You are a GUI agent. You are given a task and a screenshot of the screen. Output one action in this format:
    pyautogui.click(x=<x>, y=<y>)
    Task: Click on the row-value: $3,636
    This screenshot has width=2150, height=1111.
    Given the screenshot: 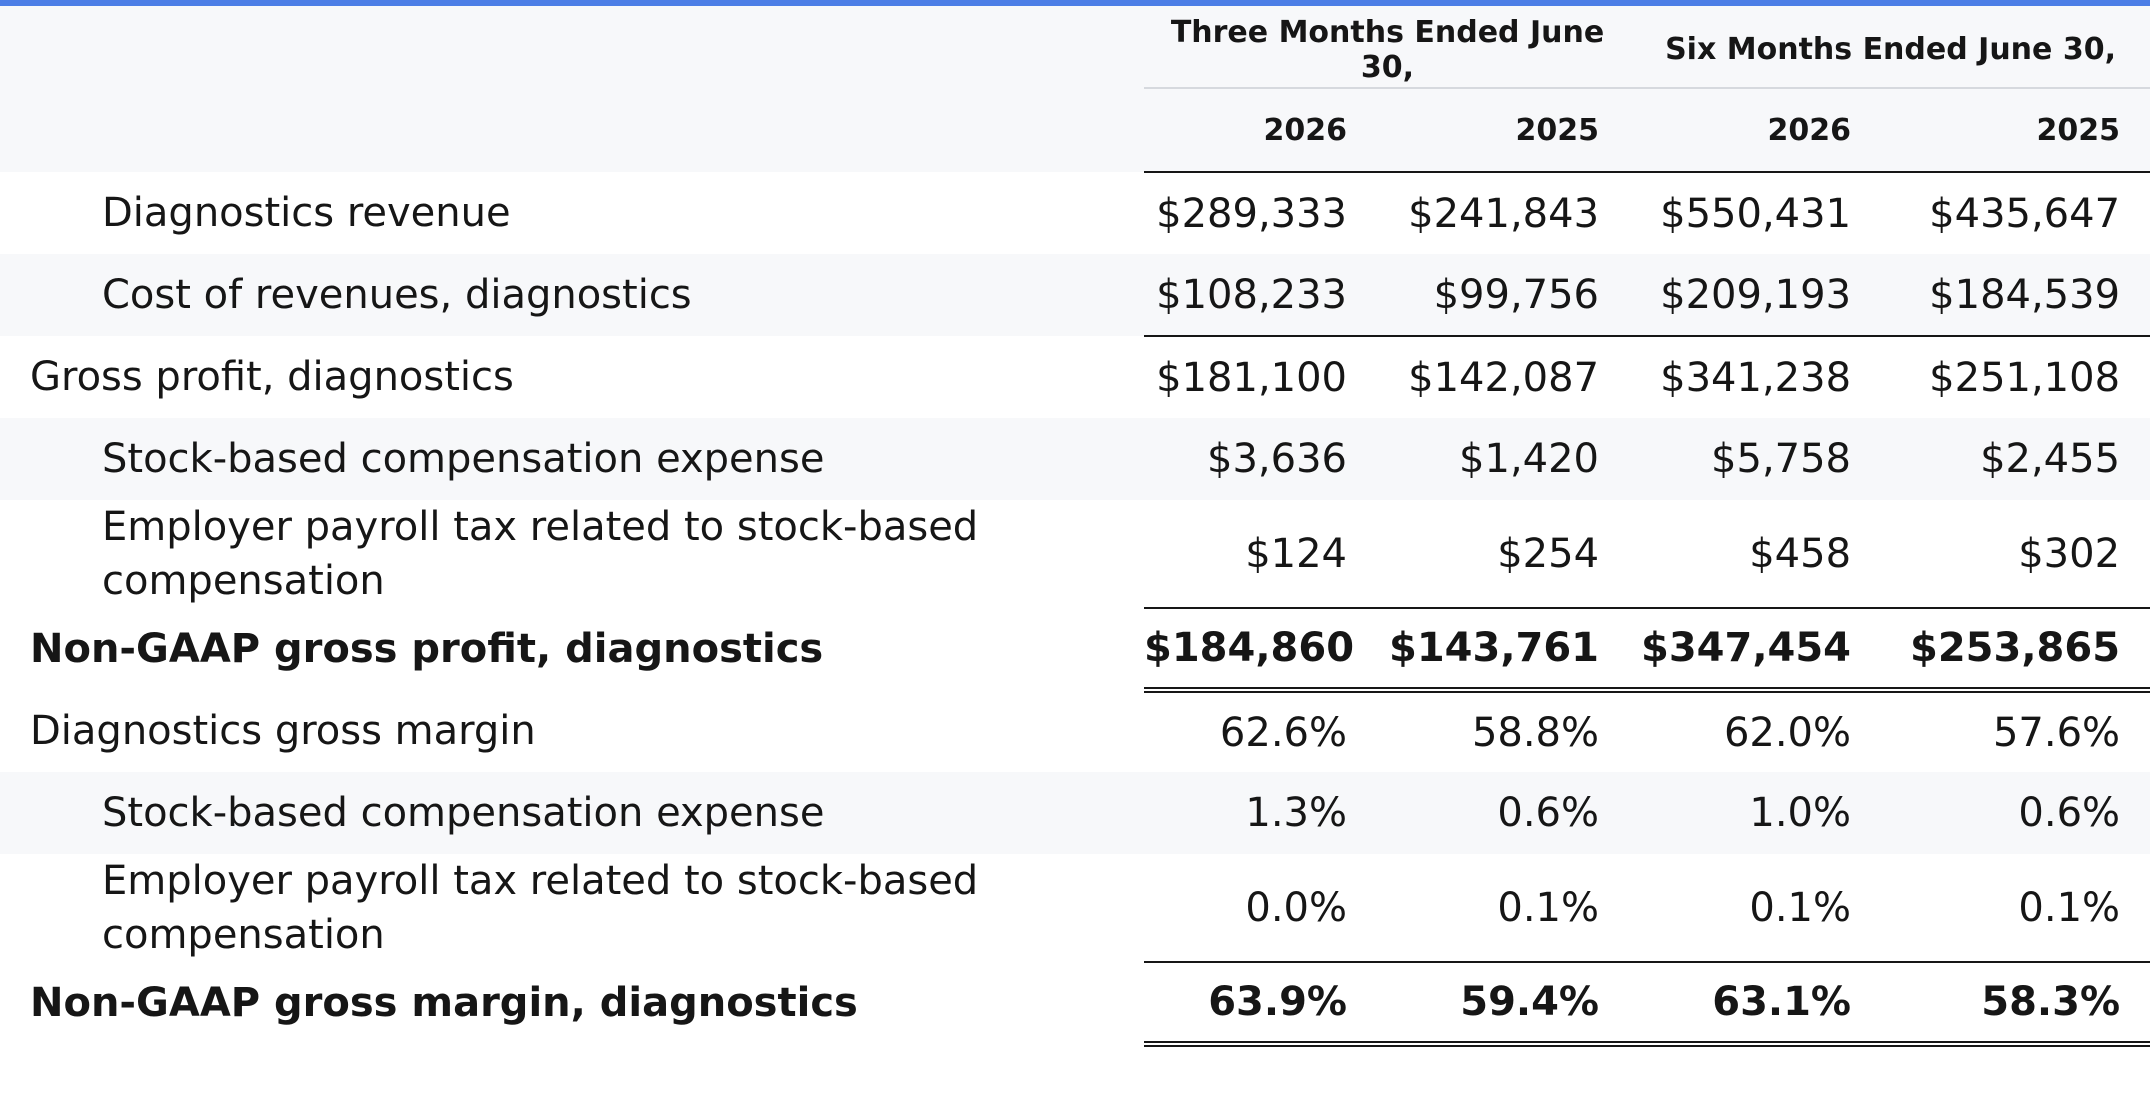 What is the action you would take?
    pyautogui.click(x=1261, y=459)
    